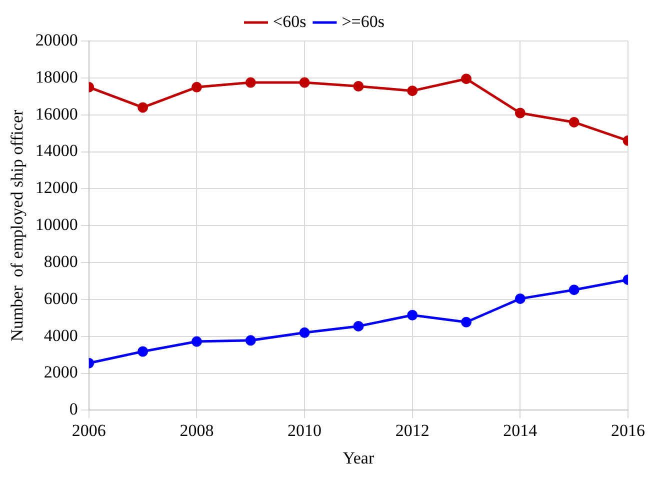  What do you see at coordinates (61, 335) in the screenshot?
I see `y-tick-label: 4000` at bounding box center [61, 335].